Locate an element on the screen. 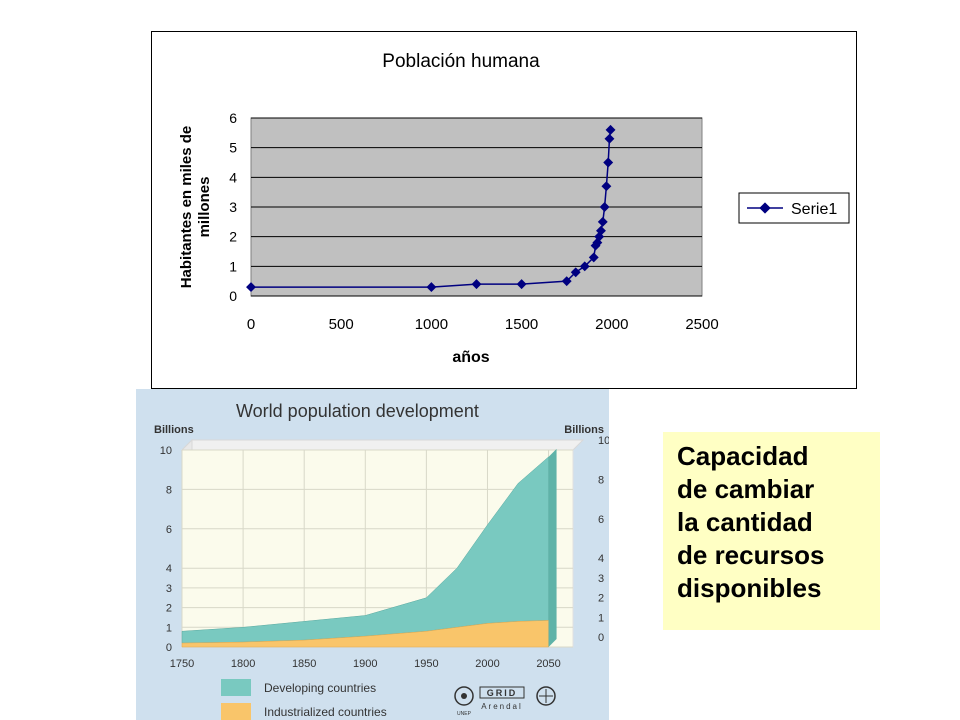  chart2-y-tick-label-left: 8 is located at coordinates (169, 490).